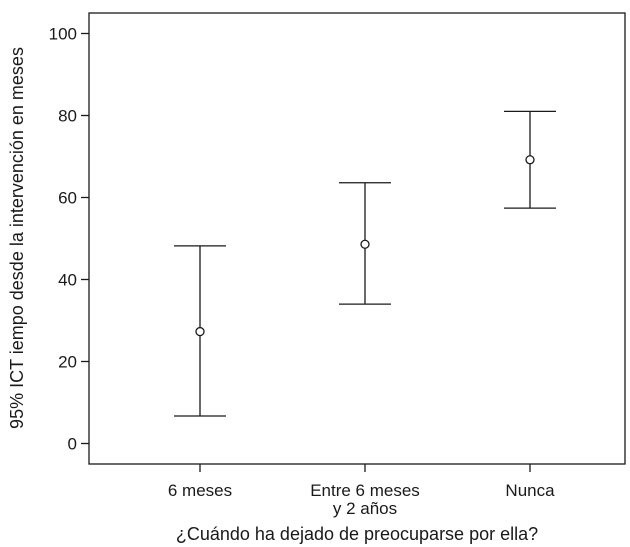  I want to click on y-tick-label: 40, so click(67, 280).